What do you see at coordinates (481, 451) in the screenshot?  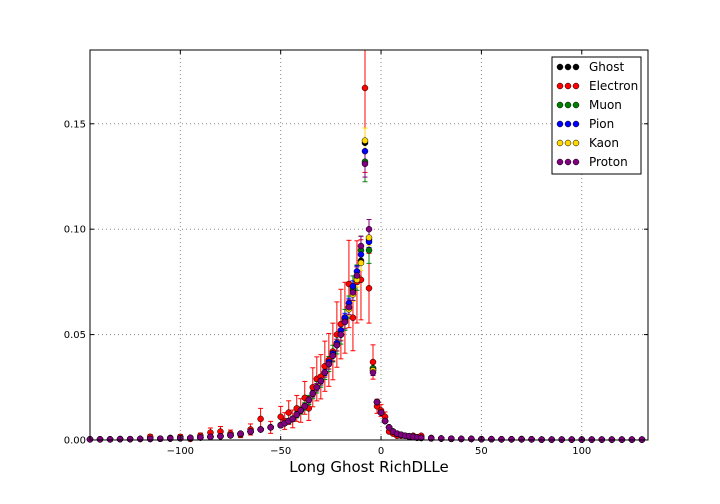 I see `x-tick-label: 50` at bounding box center [481, 451].